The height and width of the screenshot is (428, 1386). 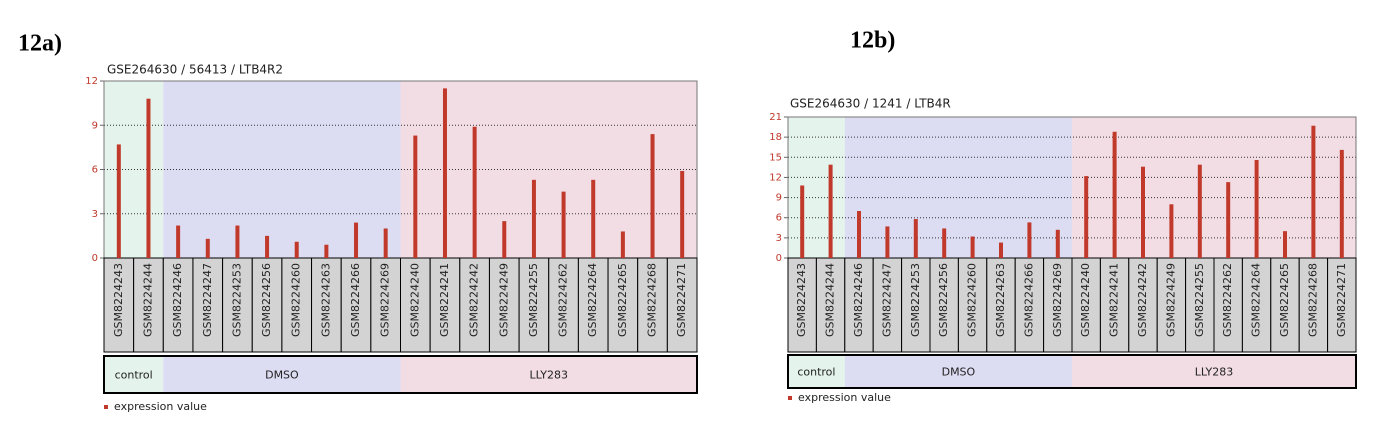 What do you see at coordinates (195, 70) in the screenshot?
I see `chart-title: GSE264630 / 56413 / LTB4R2` at bounding box center [195, 70].